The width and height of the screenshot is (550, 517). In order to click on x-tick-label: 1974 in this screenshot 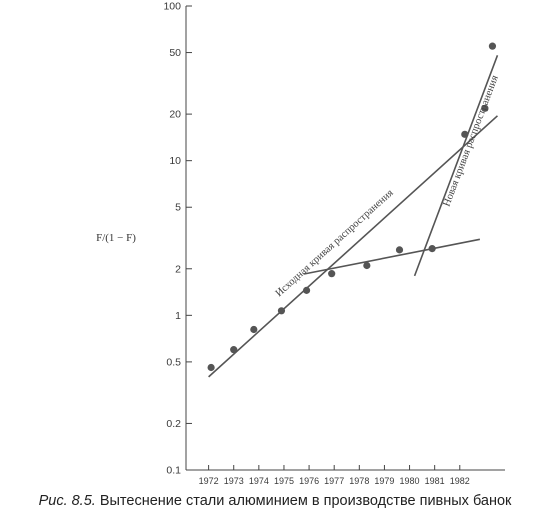, I will do `click(259, 481)`.